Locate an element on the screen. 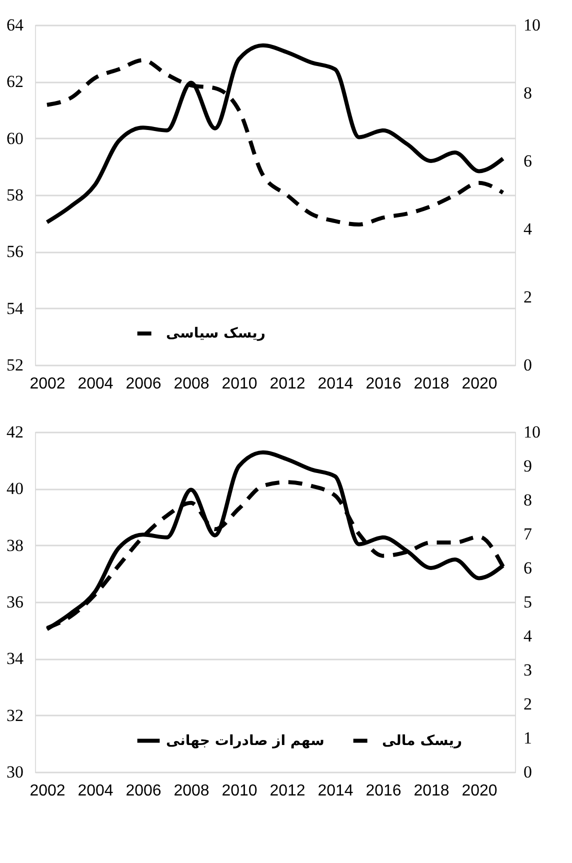 The height and width of the screenshot is (863, 572). y-tick-label: 32 is located at coordinates (15, 715).